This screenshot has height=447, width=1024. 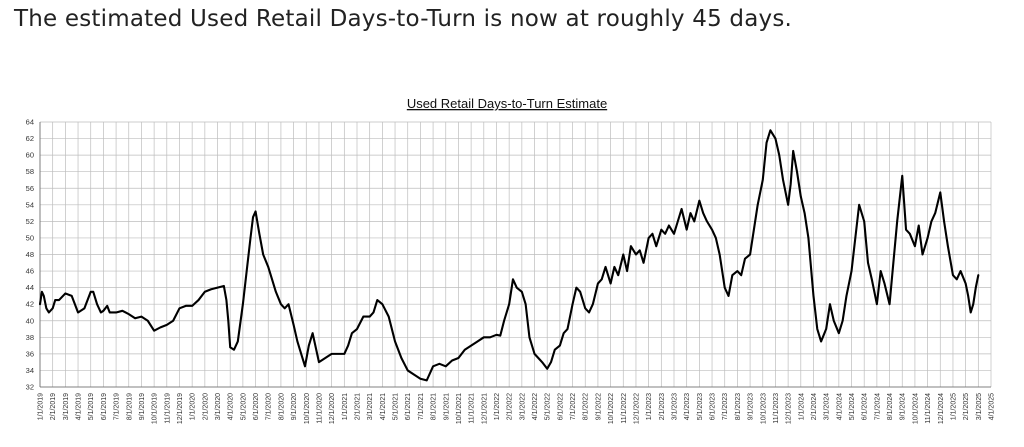 What do you see at coordinates (30, 138) in the screenshot?
I see `y-tick-label: 62` at bounding box center [30, 138].